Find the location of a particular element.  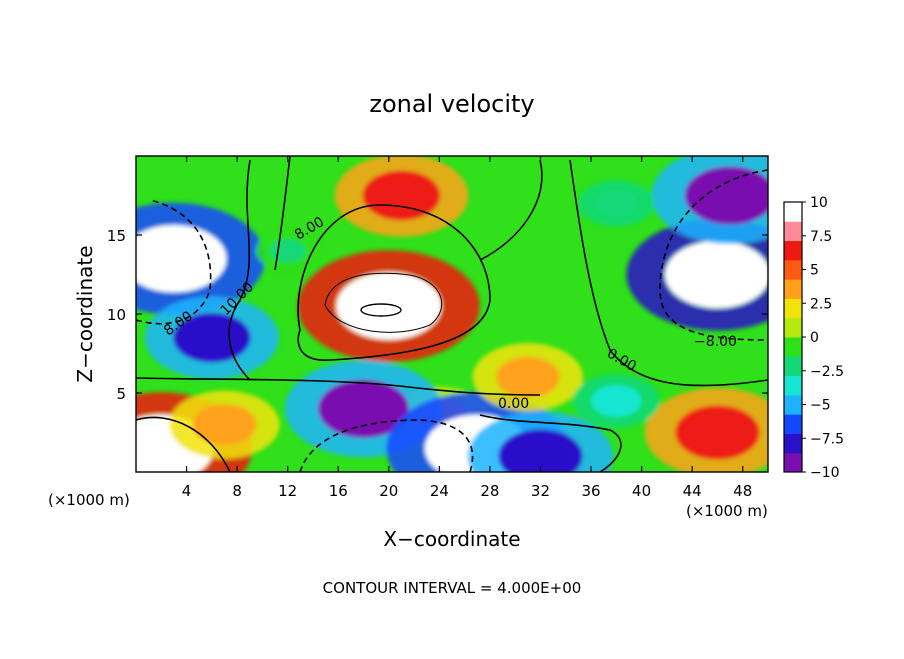

x-tick-label: 40 is located at coordinates (641, 491).